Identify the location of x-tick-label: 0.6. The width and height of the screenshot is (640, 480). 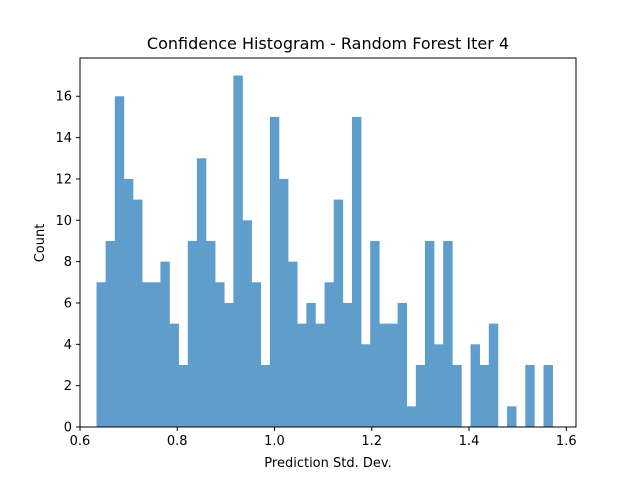
(80, 441).